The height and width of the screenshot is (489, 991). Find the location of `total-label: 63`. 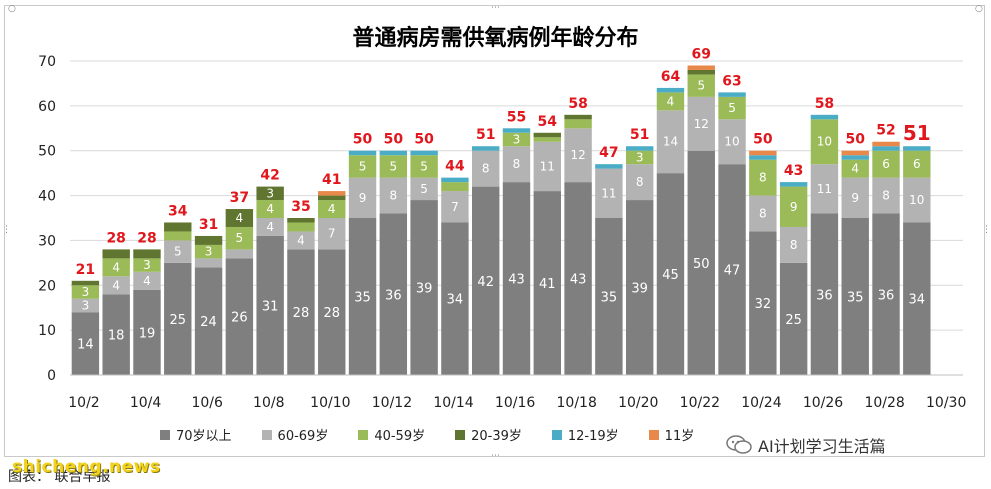

total-label: 63 is located at coordinates (731, 81).